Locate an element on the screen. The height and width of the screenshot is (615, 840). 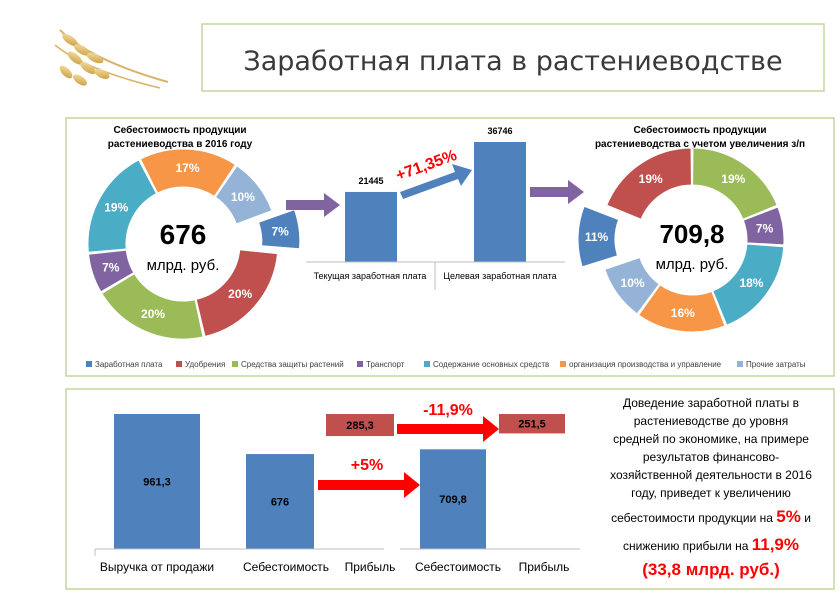
title-box is located at coordinates (513, 57).